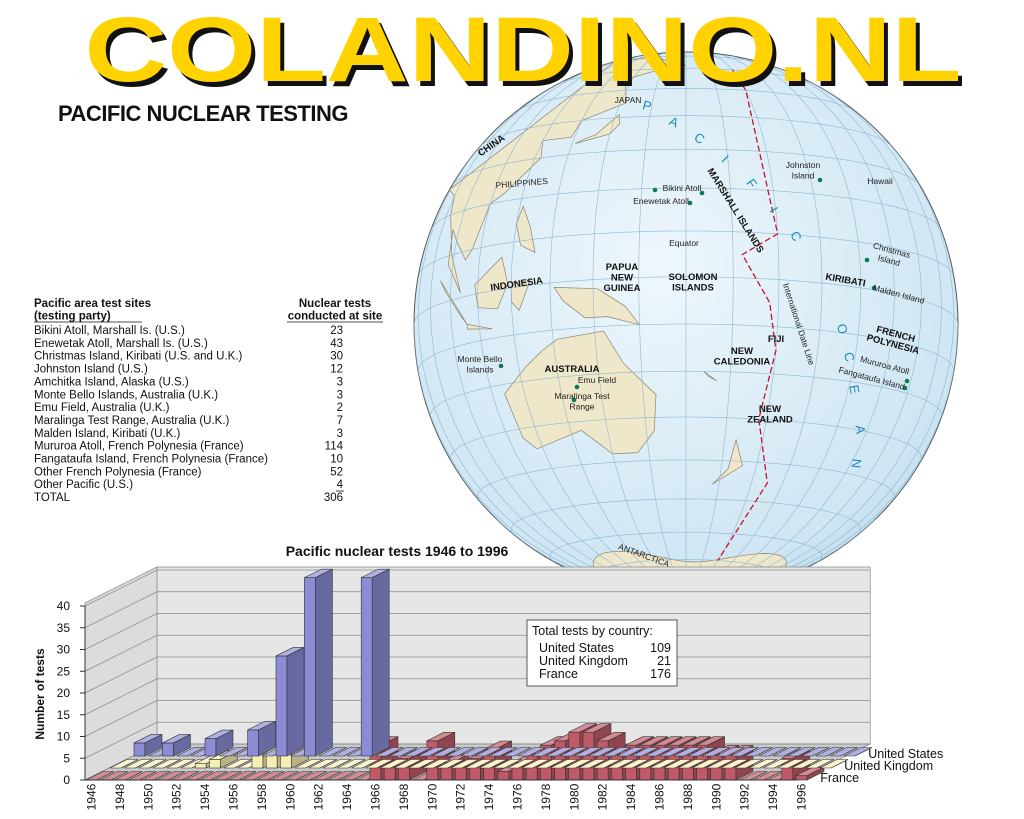 The height and width of the screenshot is (819, 1024). Describe the element at coordinates (773, 209) in the screenshot. I see `ocean-letter: I` at that location.